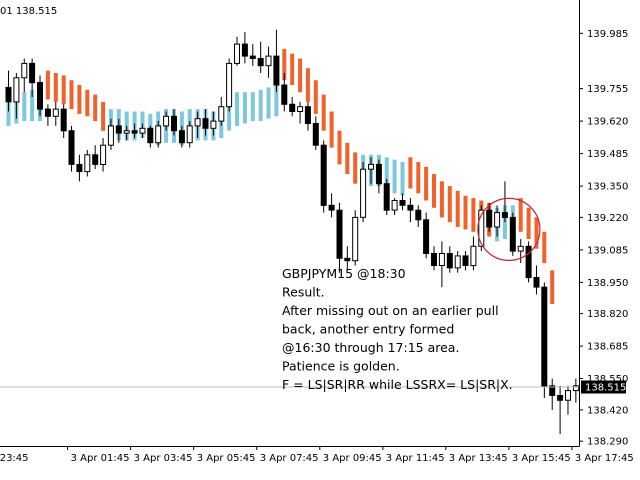 The image size is (640, 480). What do you see at coordinates (303, 292) in the screenshot?
I see `note-line: Result.` at bounding box center [303, 292].